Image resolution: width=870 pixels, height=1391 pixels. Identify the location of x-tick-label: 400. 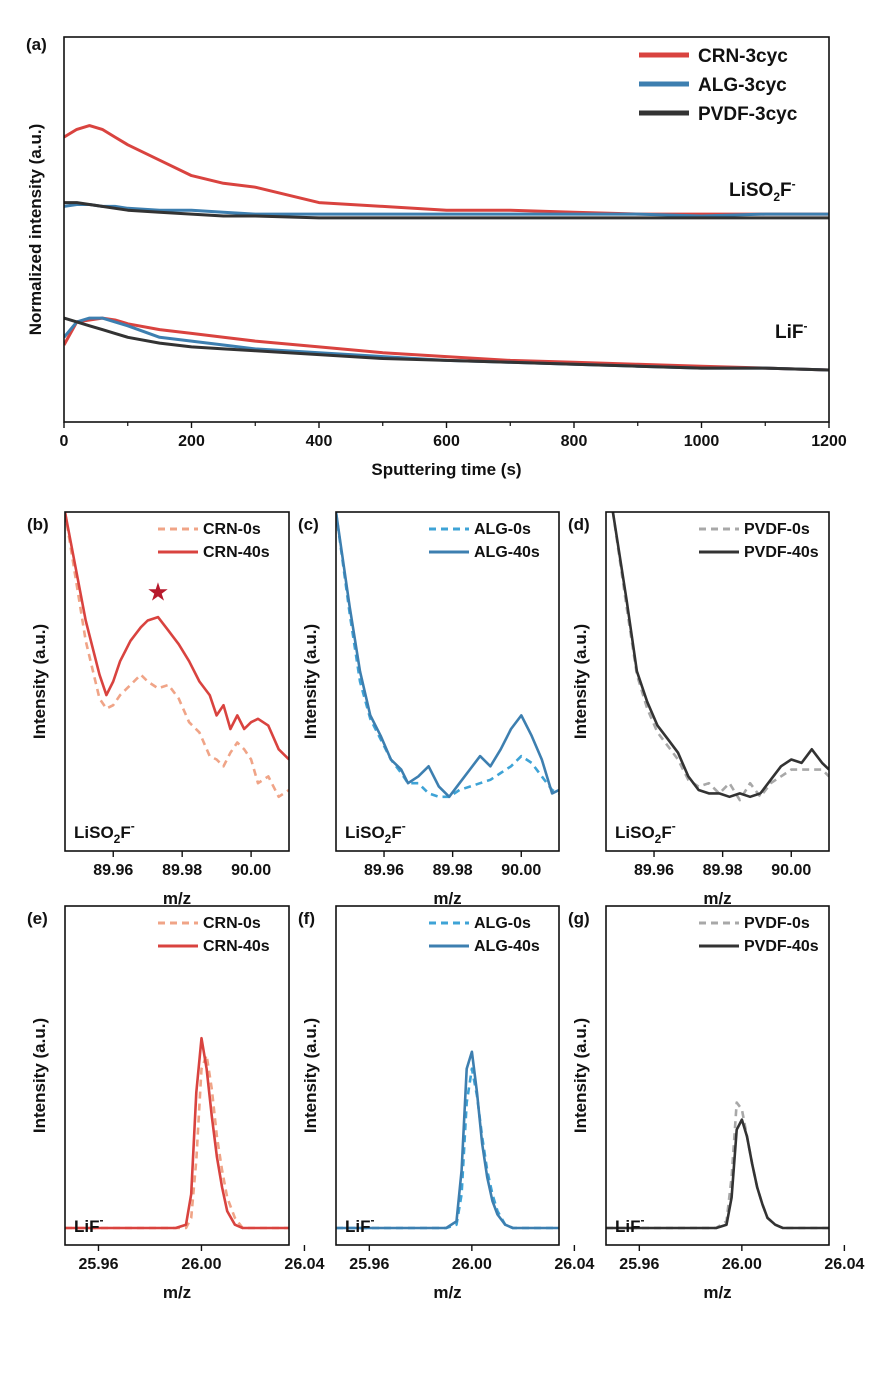
(319, 441).